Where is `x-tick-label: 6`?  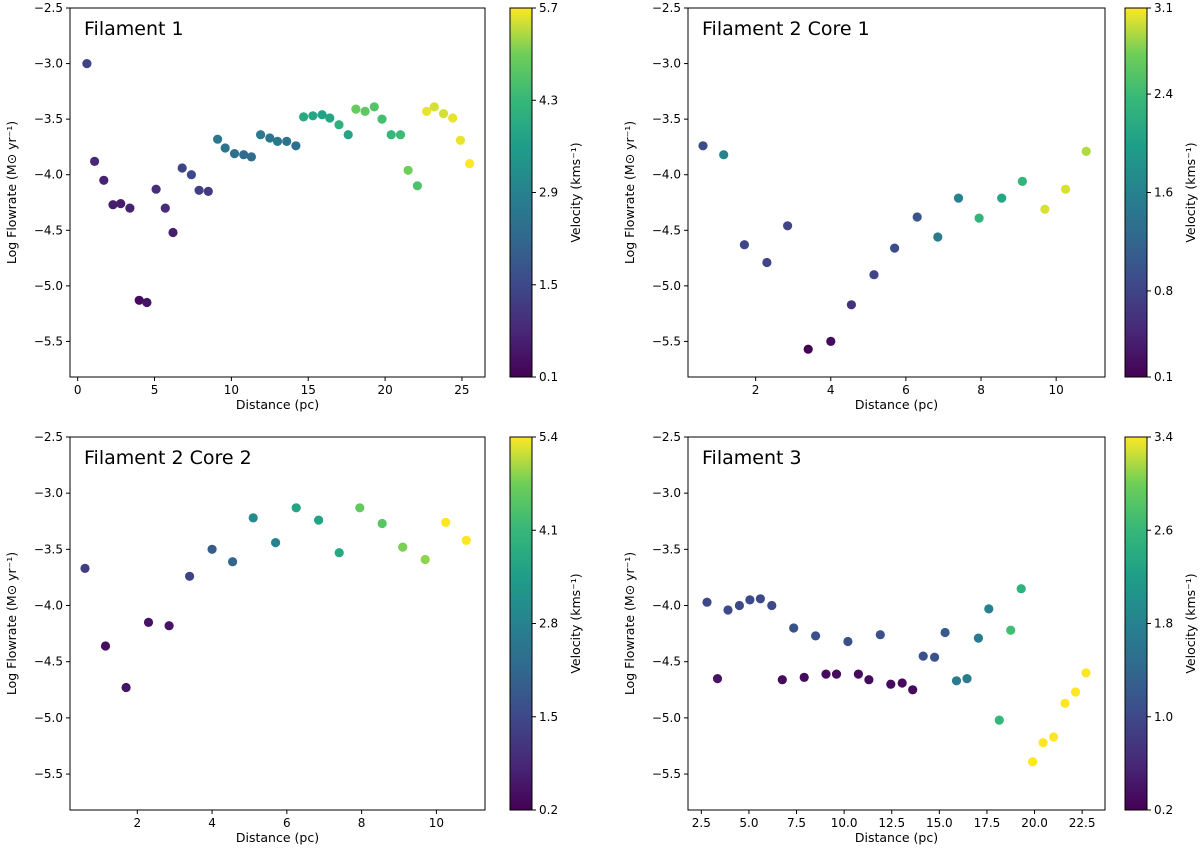
x-tick-label: 6 is located at coordinates (287, 823).